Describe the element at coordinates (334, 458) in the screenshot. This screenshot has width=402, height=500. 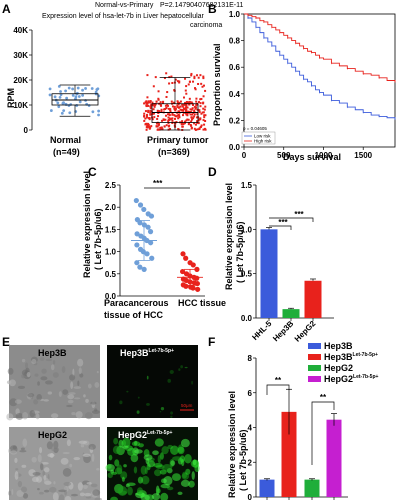
I see `panel-f-bar` at that location.